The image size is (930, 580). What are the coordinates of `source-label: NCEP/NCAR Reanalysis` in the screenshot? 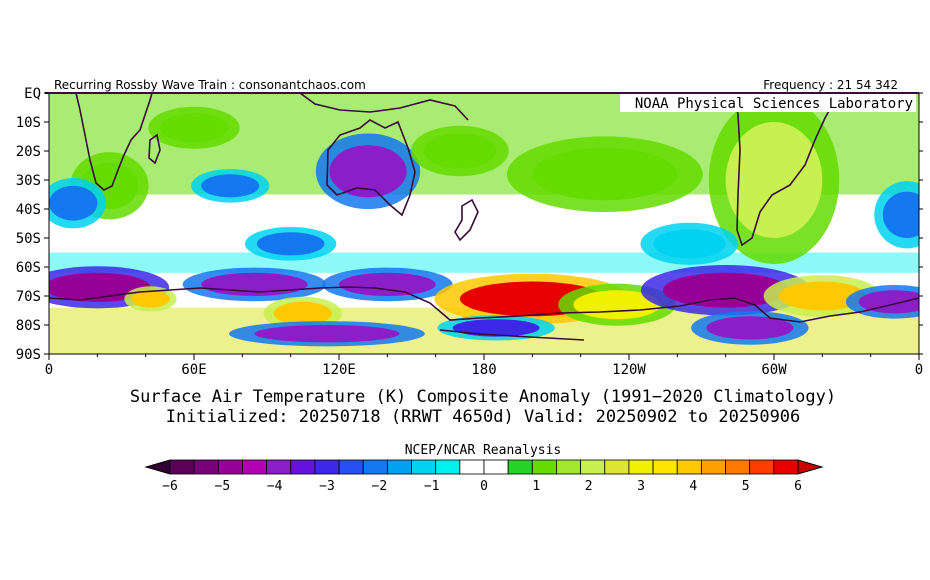 It's located at (483, 450).